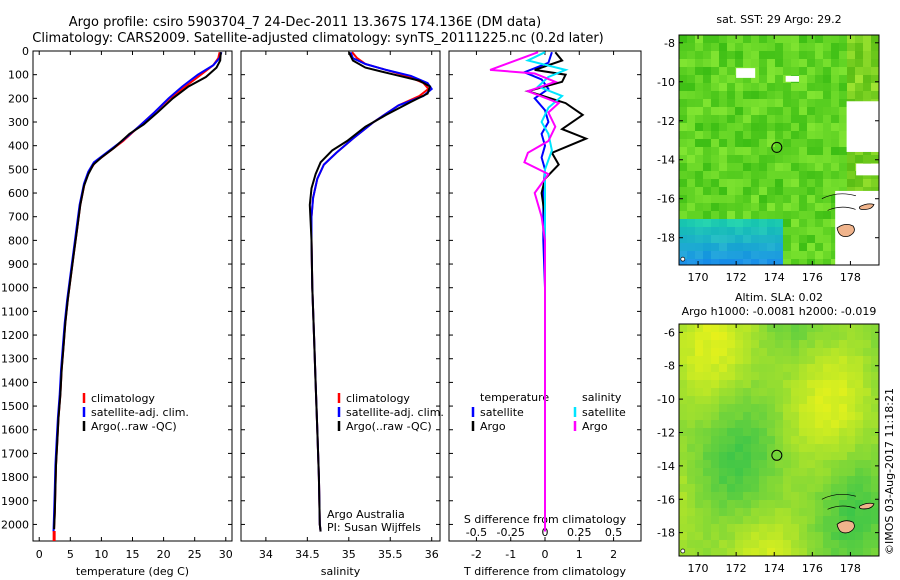 The height and width of the screenshot is (580, 900). What do you see at coordinates (70, 554) in the screenshot?
I see `temperature-xtick-label: 5` at bounding box center [70, 554].